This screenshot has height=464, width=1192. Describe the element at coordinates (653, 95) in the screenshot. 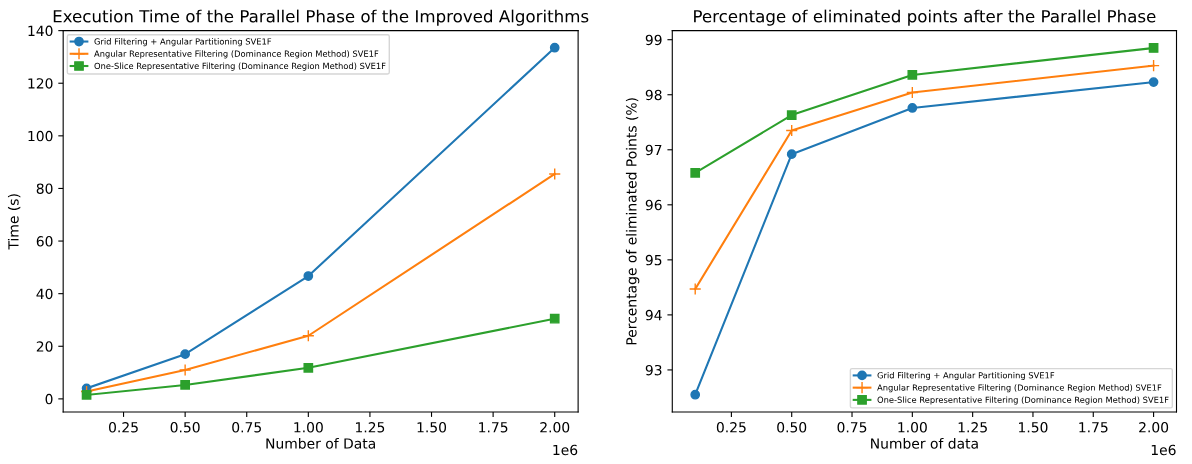

I see `y-tick-label: 98` at that location.